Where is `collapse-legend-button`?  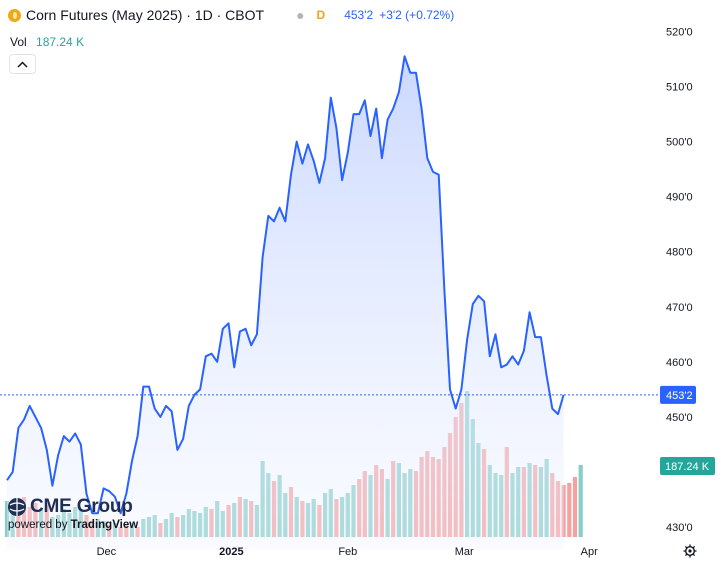 collapse-legend-button is located at coordinates (22, 64).